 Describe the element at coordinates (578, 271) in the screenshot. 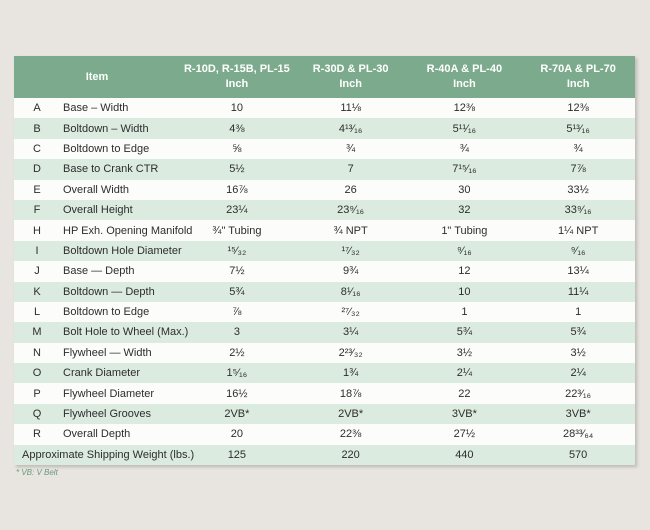

I see `row-value: 13¼` at that location.